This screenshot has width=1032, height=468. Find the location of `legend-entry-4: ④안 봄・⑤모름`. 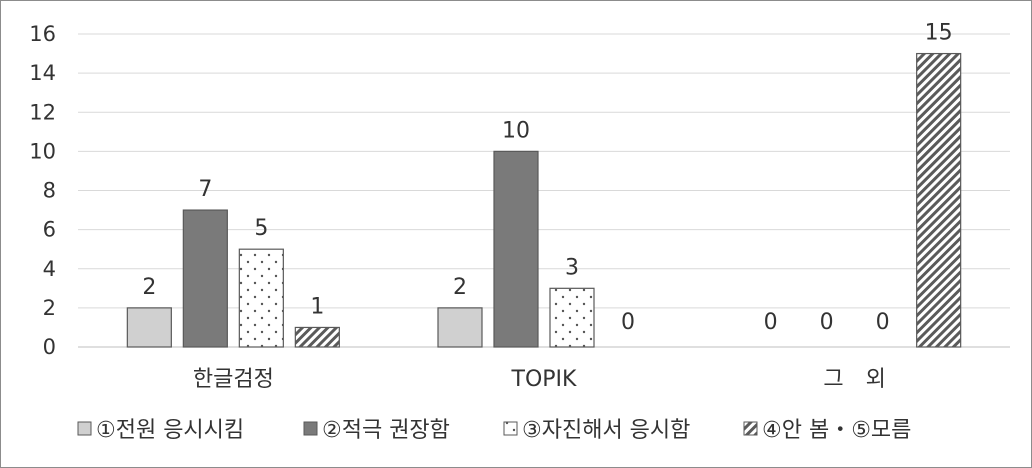

legend-entry-4: ④안 봄・⑤모름 is located at coordinates (836, 430).